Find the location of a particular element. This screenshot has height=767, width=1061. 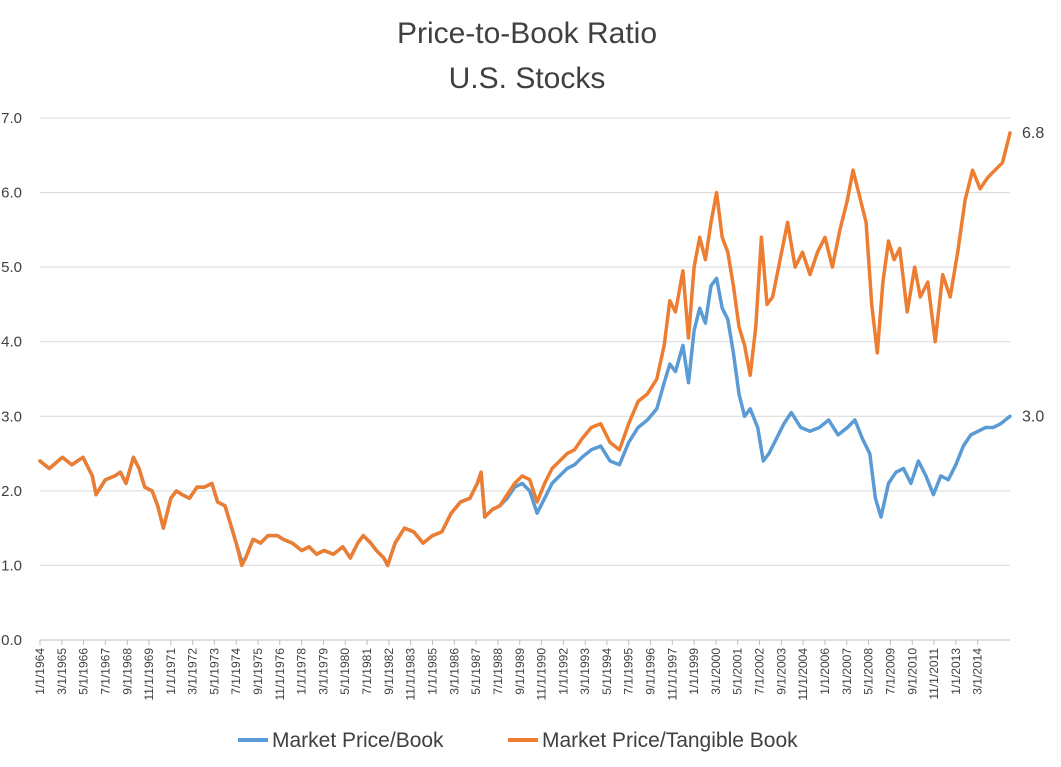

legend-label: Market Price/Tangible Book is located at coordinates (670, 740).